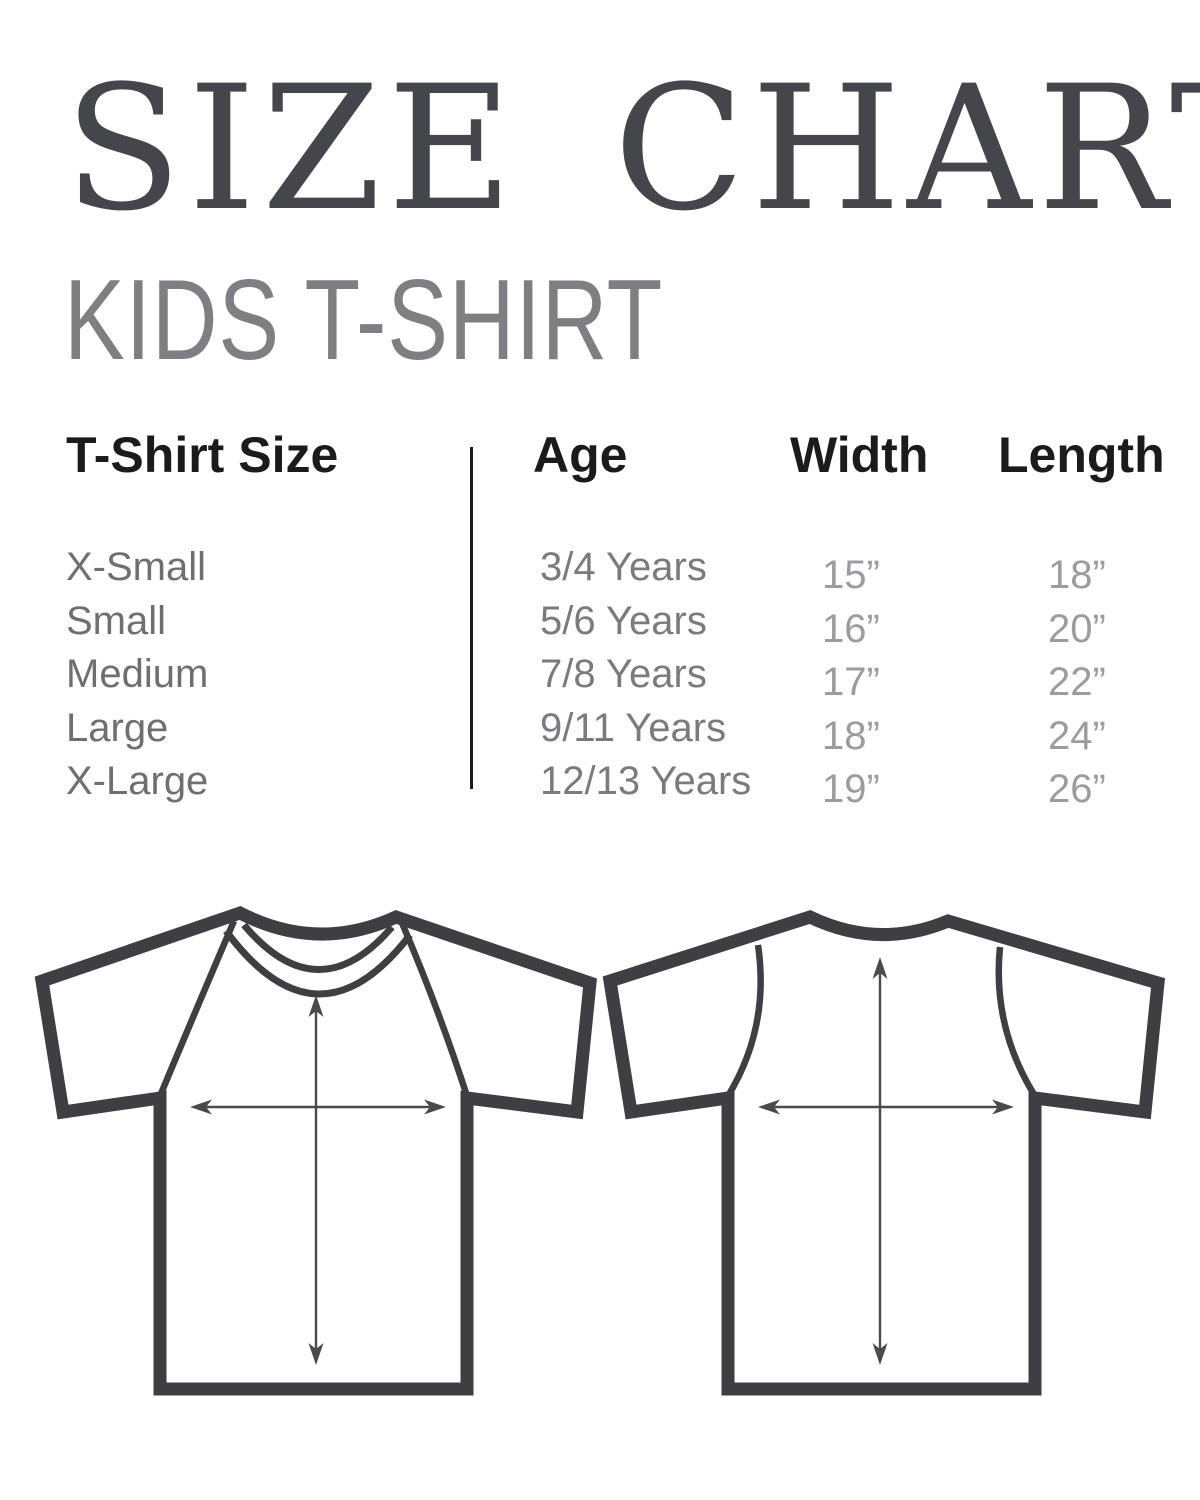 The height and width of the screenshot is (1500, 1200). Describe the element at coordinates (137, 781) in the screenshot. I see `size-cell: X-Large` at that location.